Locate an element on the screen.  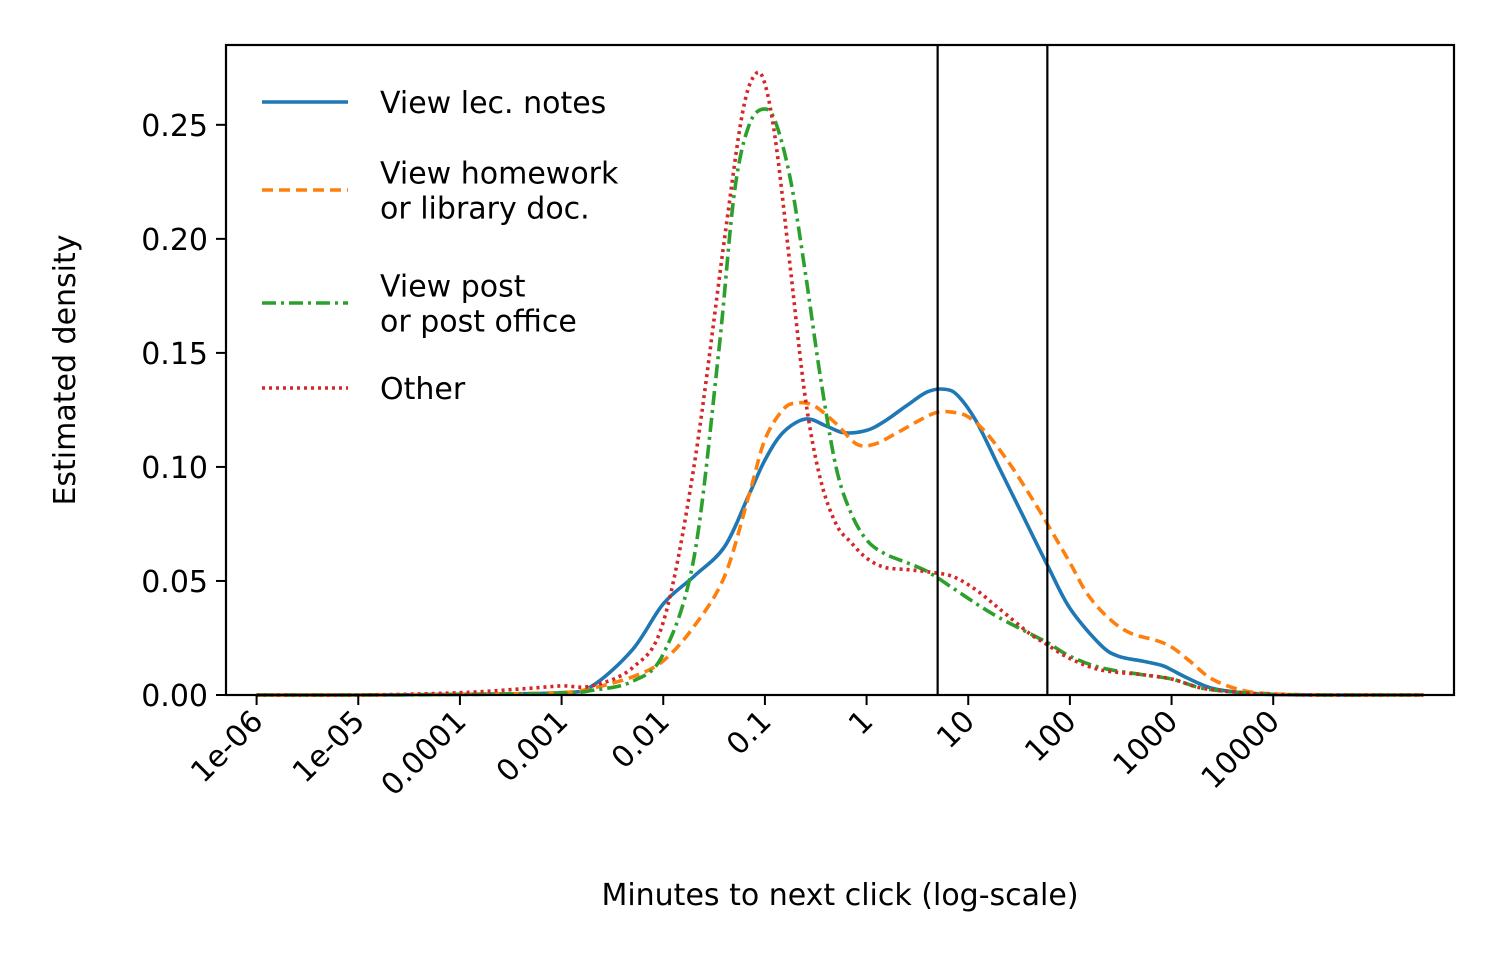
x-tick-label-9: 1000 is located at coordinates (1145, 743).